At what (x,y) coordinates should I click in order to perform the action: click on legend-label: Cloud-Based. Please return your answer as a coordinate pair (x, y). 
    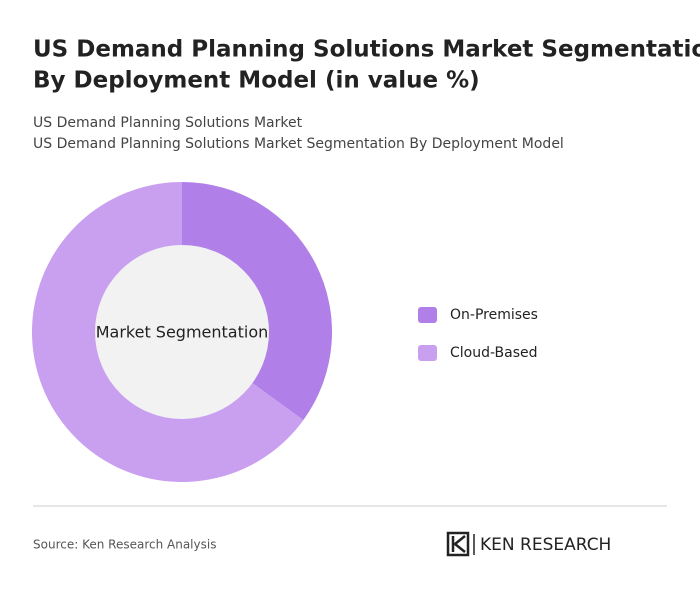
    Looking at the image, I should click on (494, 353).